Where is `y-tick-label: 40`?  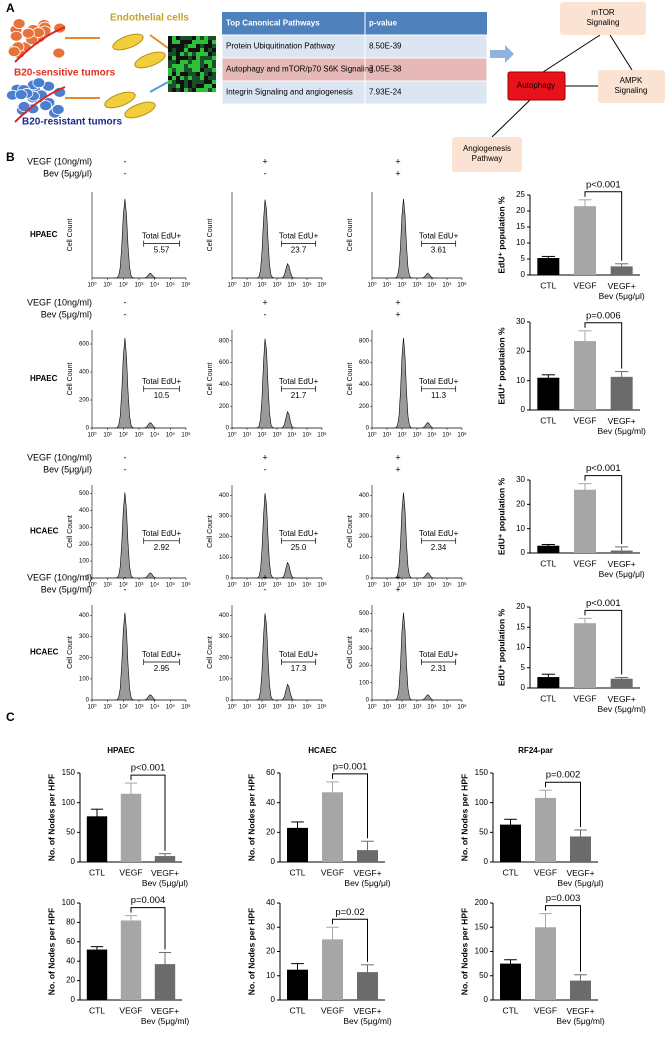
y-tick-label: 40 is located at coordinates (270, 802).